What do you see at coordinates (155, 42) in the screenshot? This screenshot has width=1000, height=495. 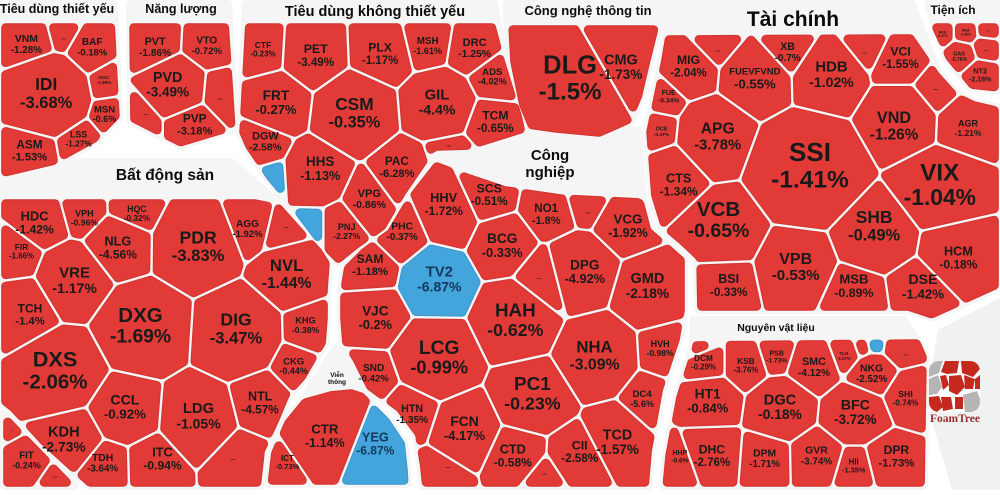 I see `svg-text: PVT` at bounding box center [155, 42].